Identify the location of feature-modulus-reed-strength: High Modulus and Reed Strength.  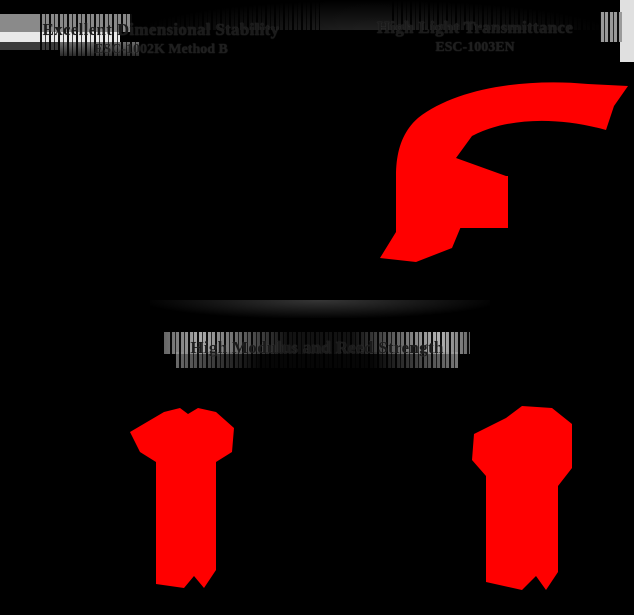
(317, 348).